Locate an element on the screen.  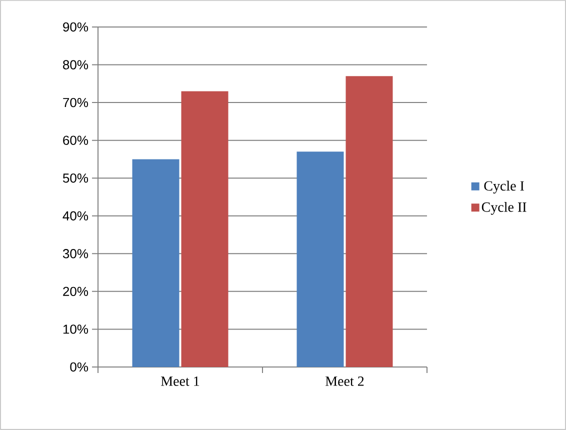
y-tick-label: 70% is located at coordinates (75, 103).